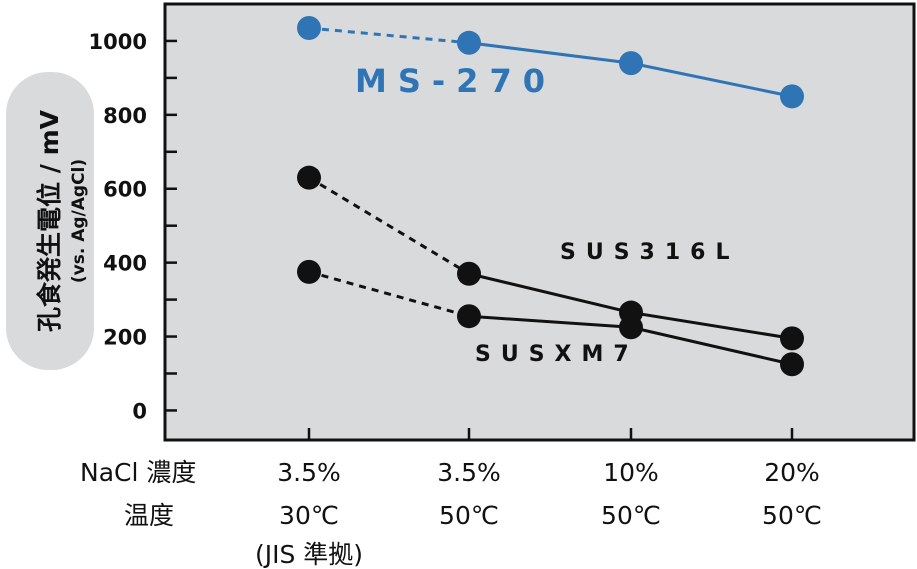 The width and height of the screenshot is (917, 569). Describe the element at coordinates (309, 515) in the screenshot. I see `category-1-temperature: 30℃` at that location.